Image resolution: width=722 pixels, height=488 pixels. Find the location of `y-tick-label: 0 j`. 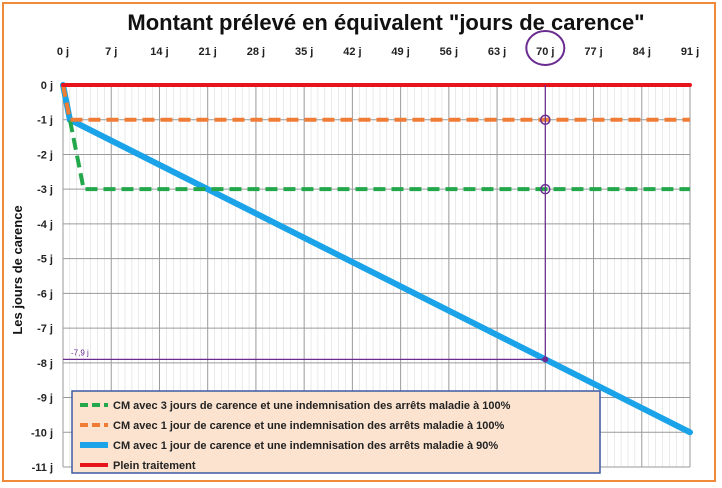

y-tick-label: 0 j is located at coordinates (47, 86).